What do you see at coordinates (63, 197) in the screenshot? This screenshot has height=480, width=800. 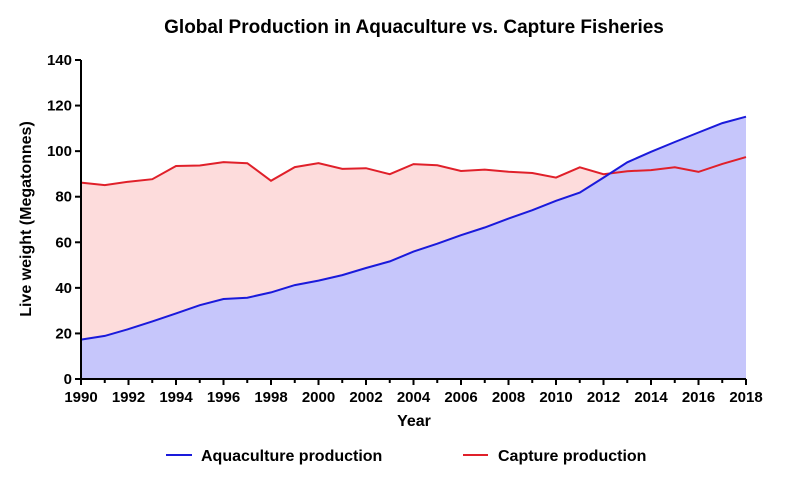 I see `y-tick-label: 80` at bounding box center [63, 197].